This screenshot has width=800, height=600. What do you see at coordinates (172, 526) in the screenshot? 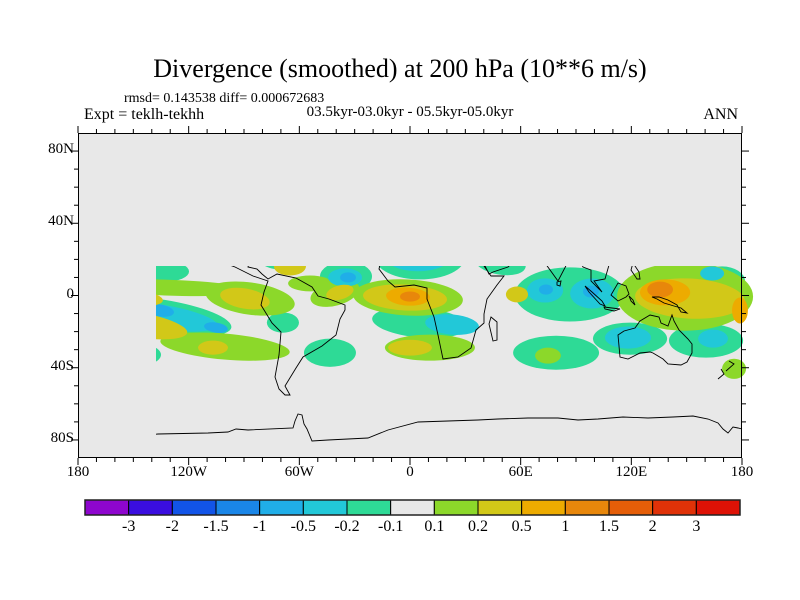
I see `colorbar-tick-label: -2` at bounding box center [172, 526].